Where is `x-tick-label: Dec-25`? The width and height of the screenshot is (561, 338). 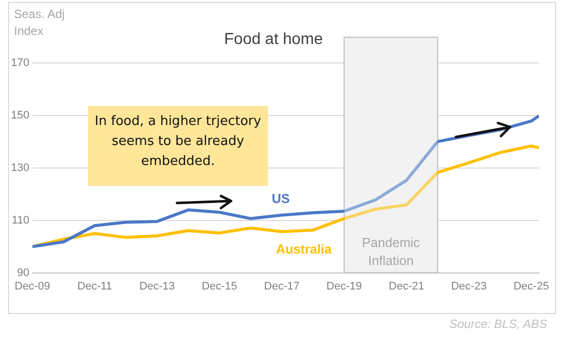 x-tick-label: Dec-25 is located at coordinates (531, 286).